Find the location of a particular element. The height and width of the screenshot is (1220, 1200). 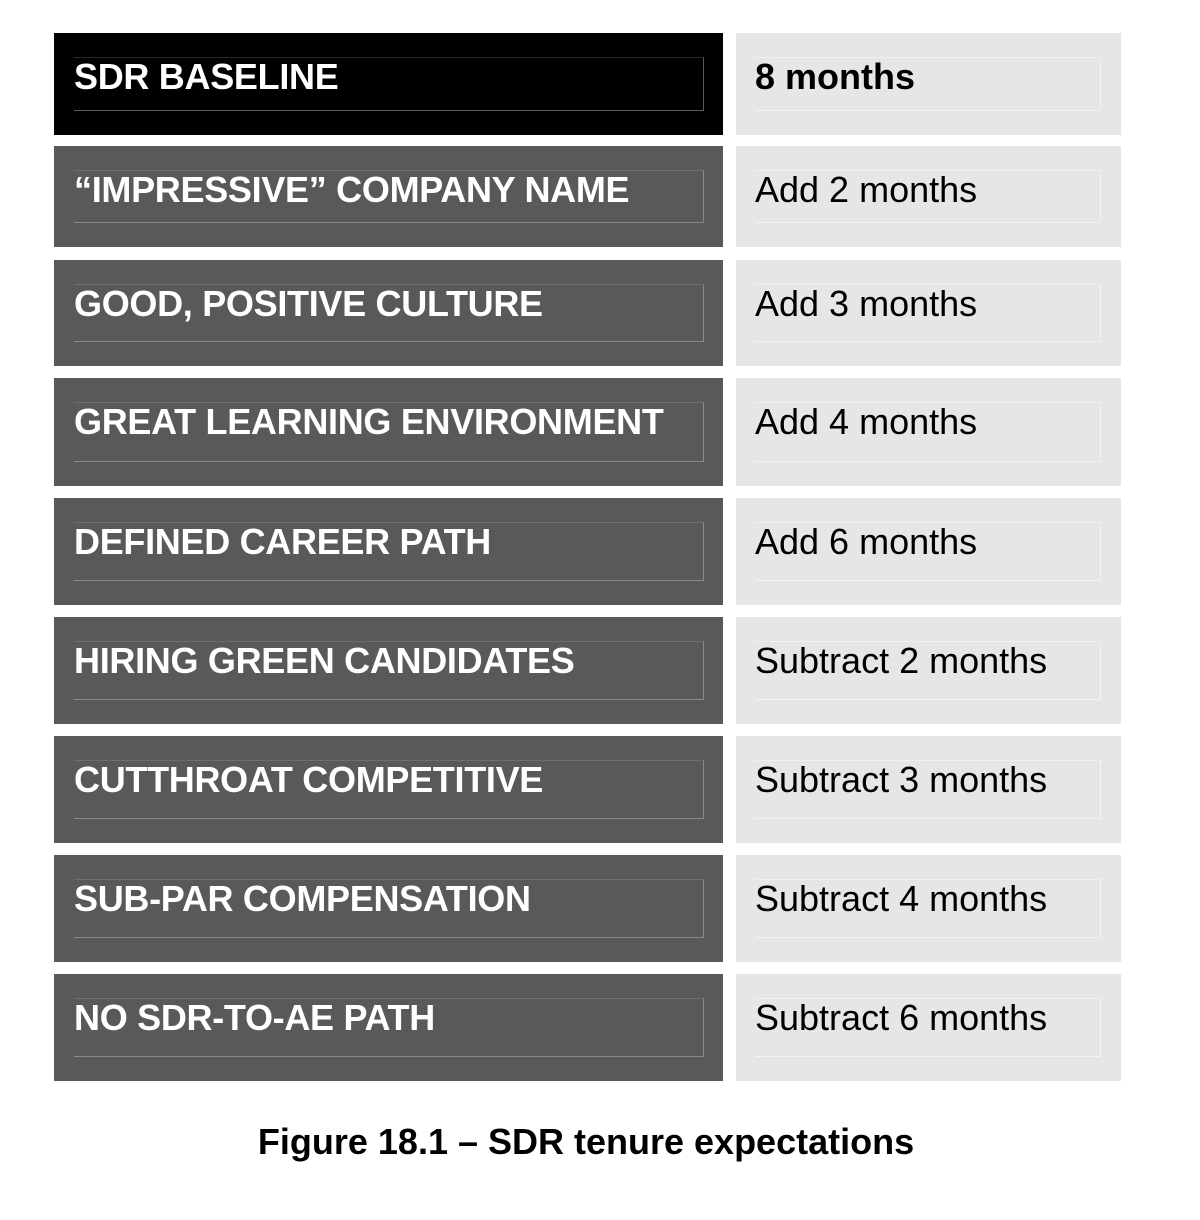

factor-label: HIRING GREEN CANDIDATES is located at coordinates (324, 660).